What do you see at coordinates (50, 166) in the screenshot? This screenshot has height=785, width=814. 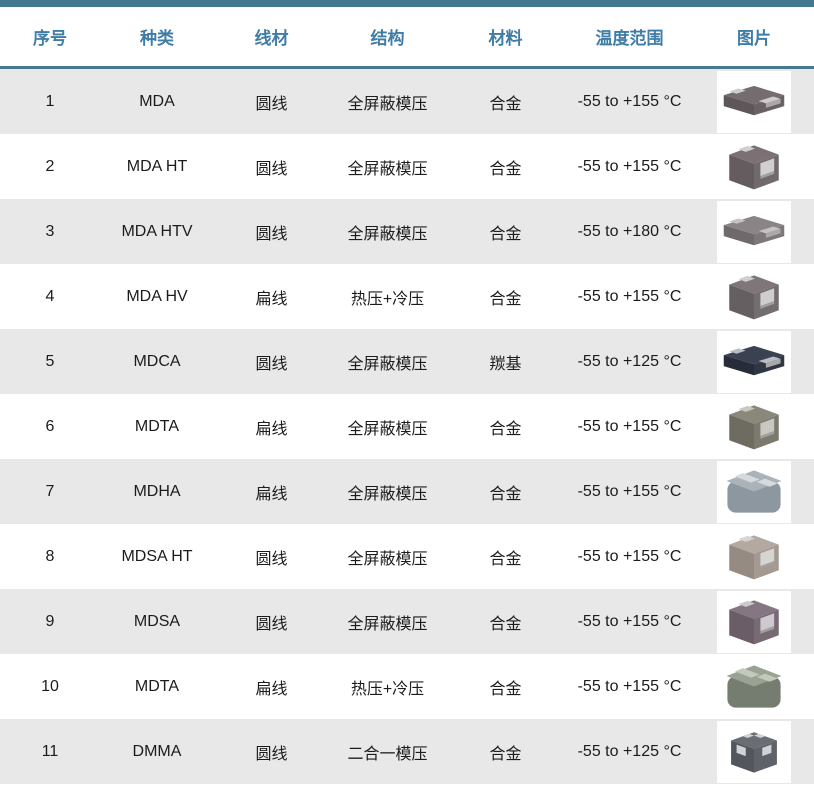 I see `cell-index: 2` at bounding box center [50, 166].